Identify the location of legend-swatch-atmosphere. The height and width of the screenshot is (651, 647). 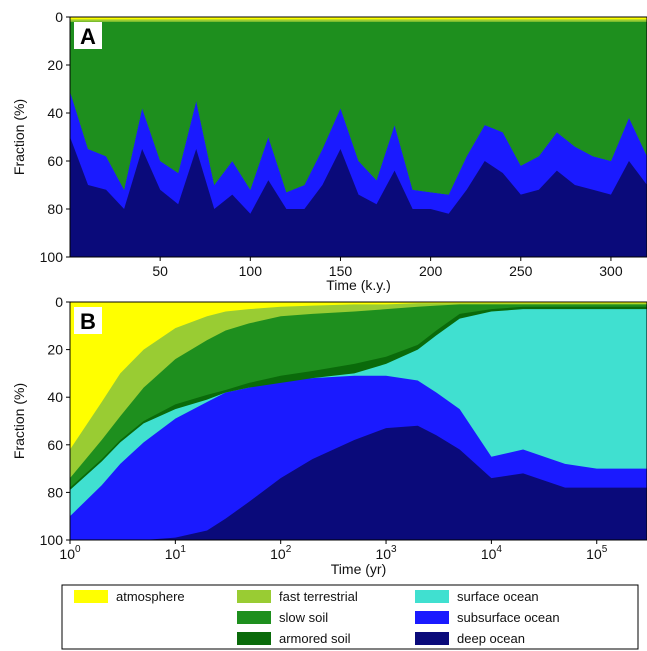
(91, 596).